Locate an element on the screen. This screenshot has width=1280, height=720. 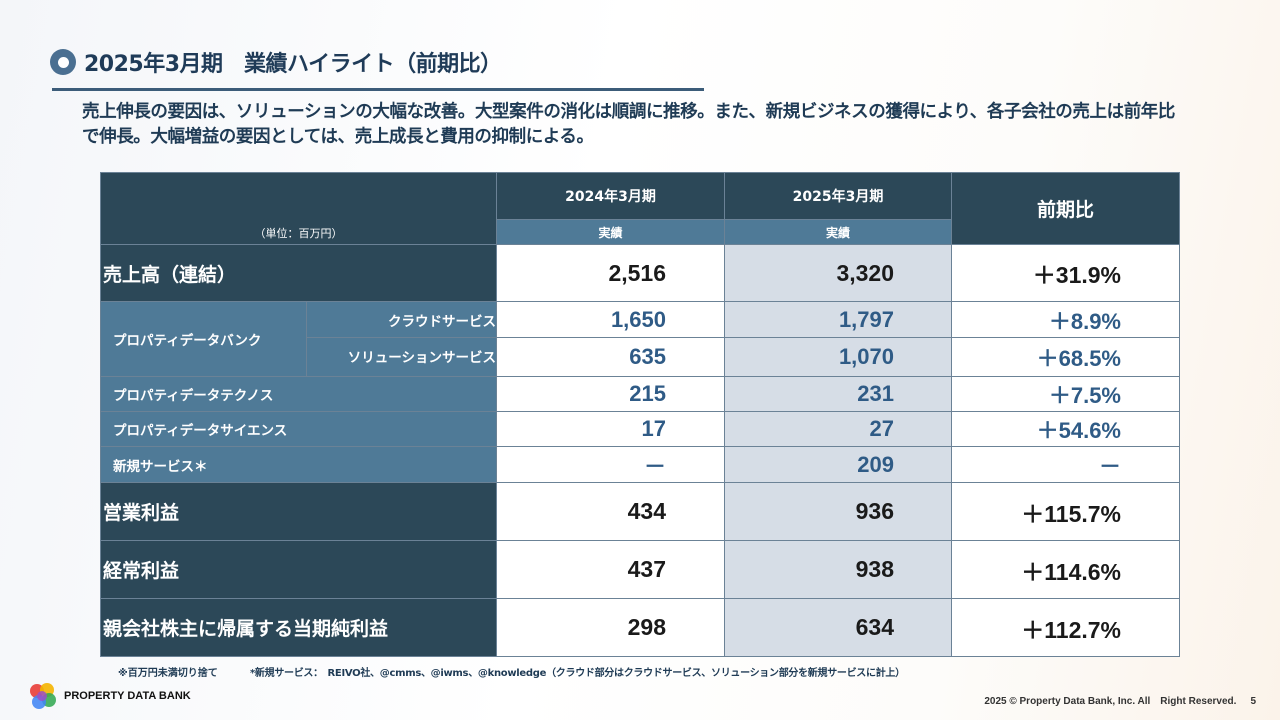
header-change: 前期比 is located at coordinates (1066, 208).